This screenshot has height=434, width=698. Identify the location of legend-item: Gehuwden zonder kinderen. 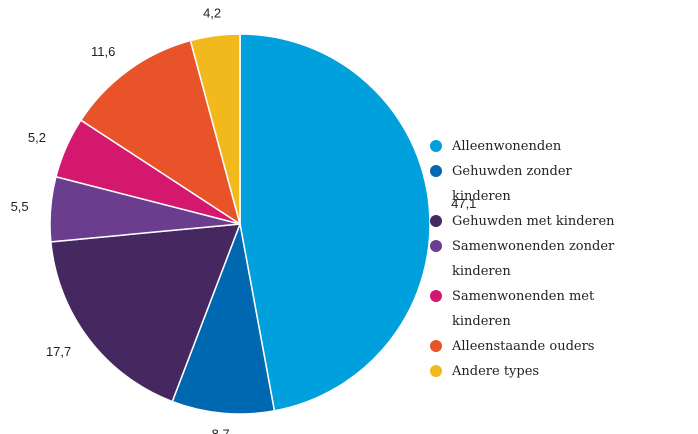
(525, 184).